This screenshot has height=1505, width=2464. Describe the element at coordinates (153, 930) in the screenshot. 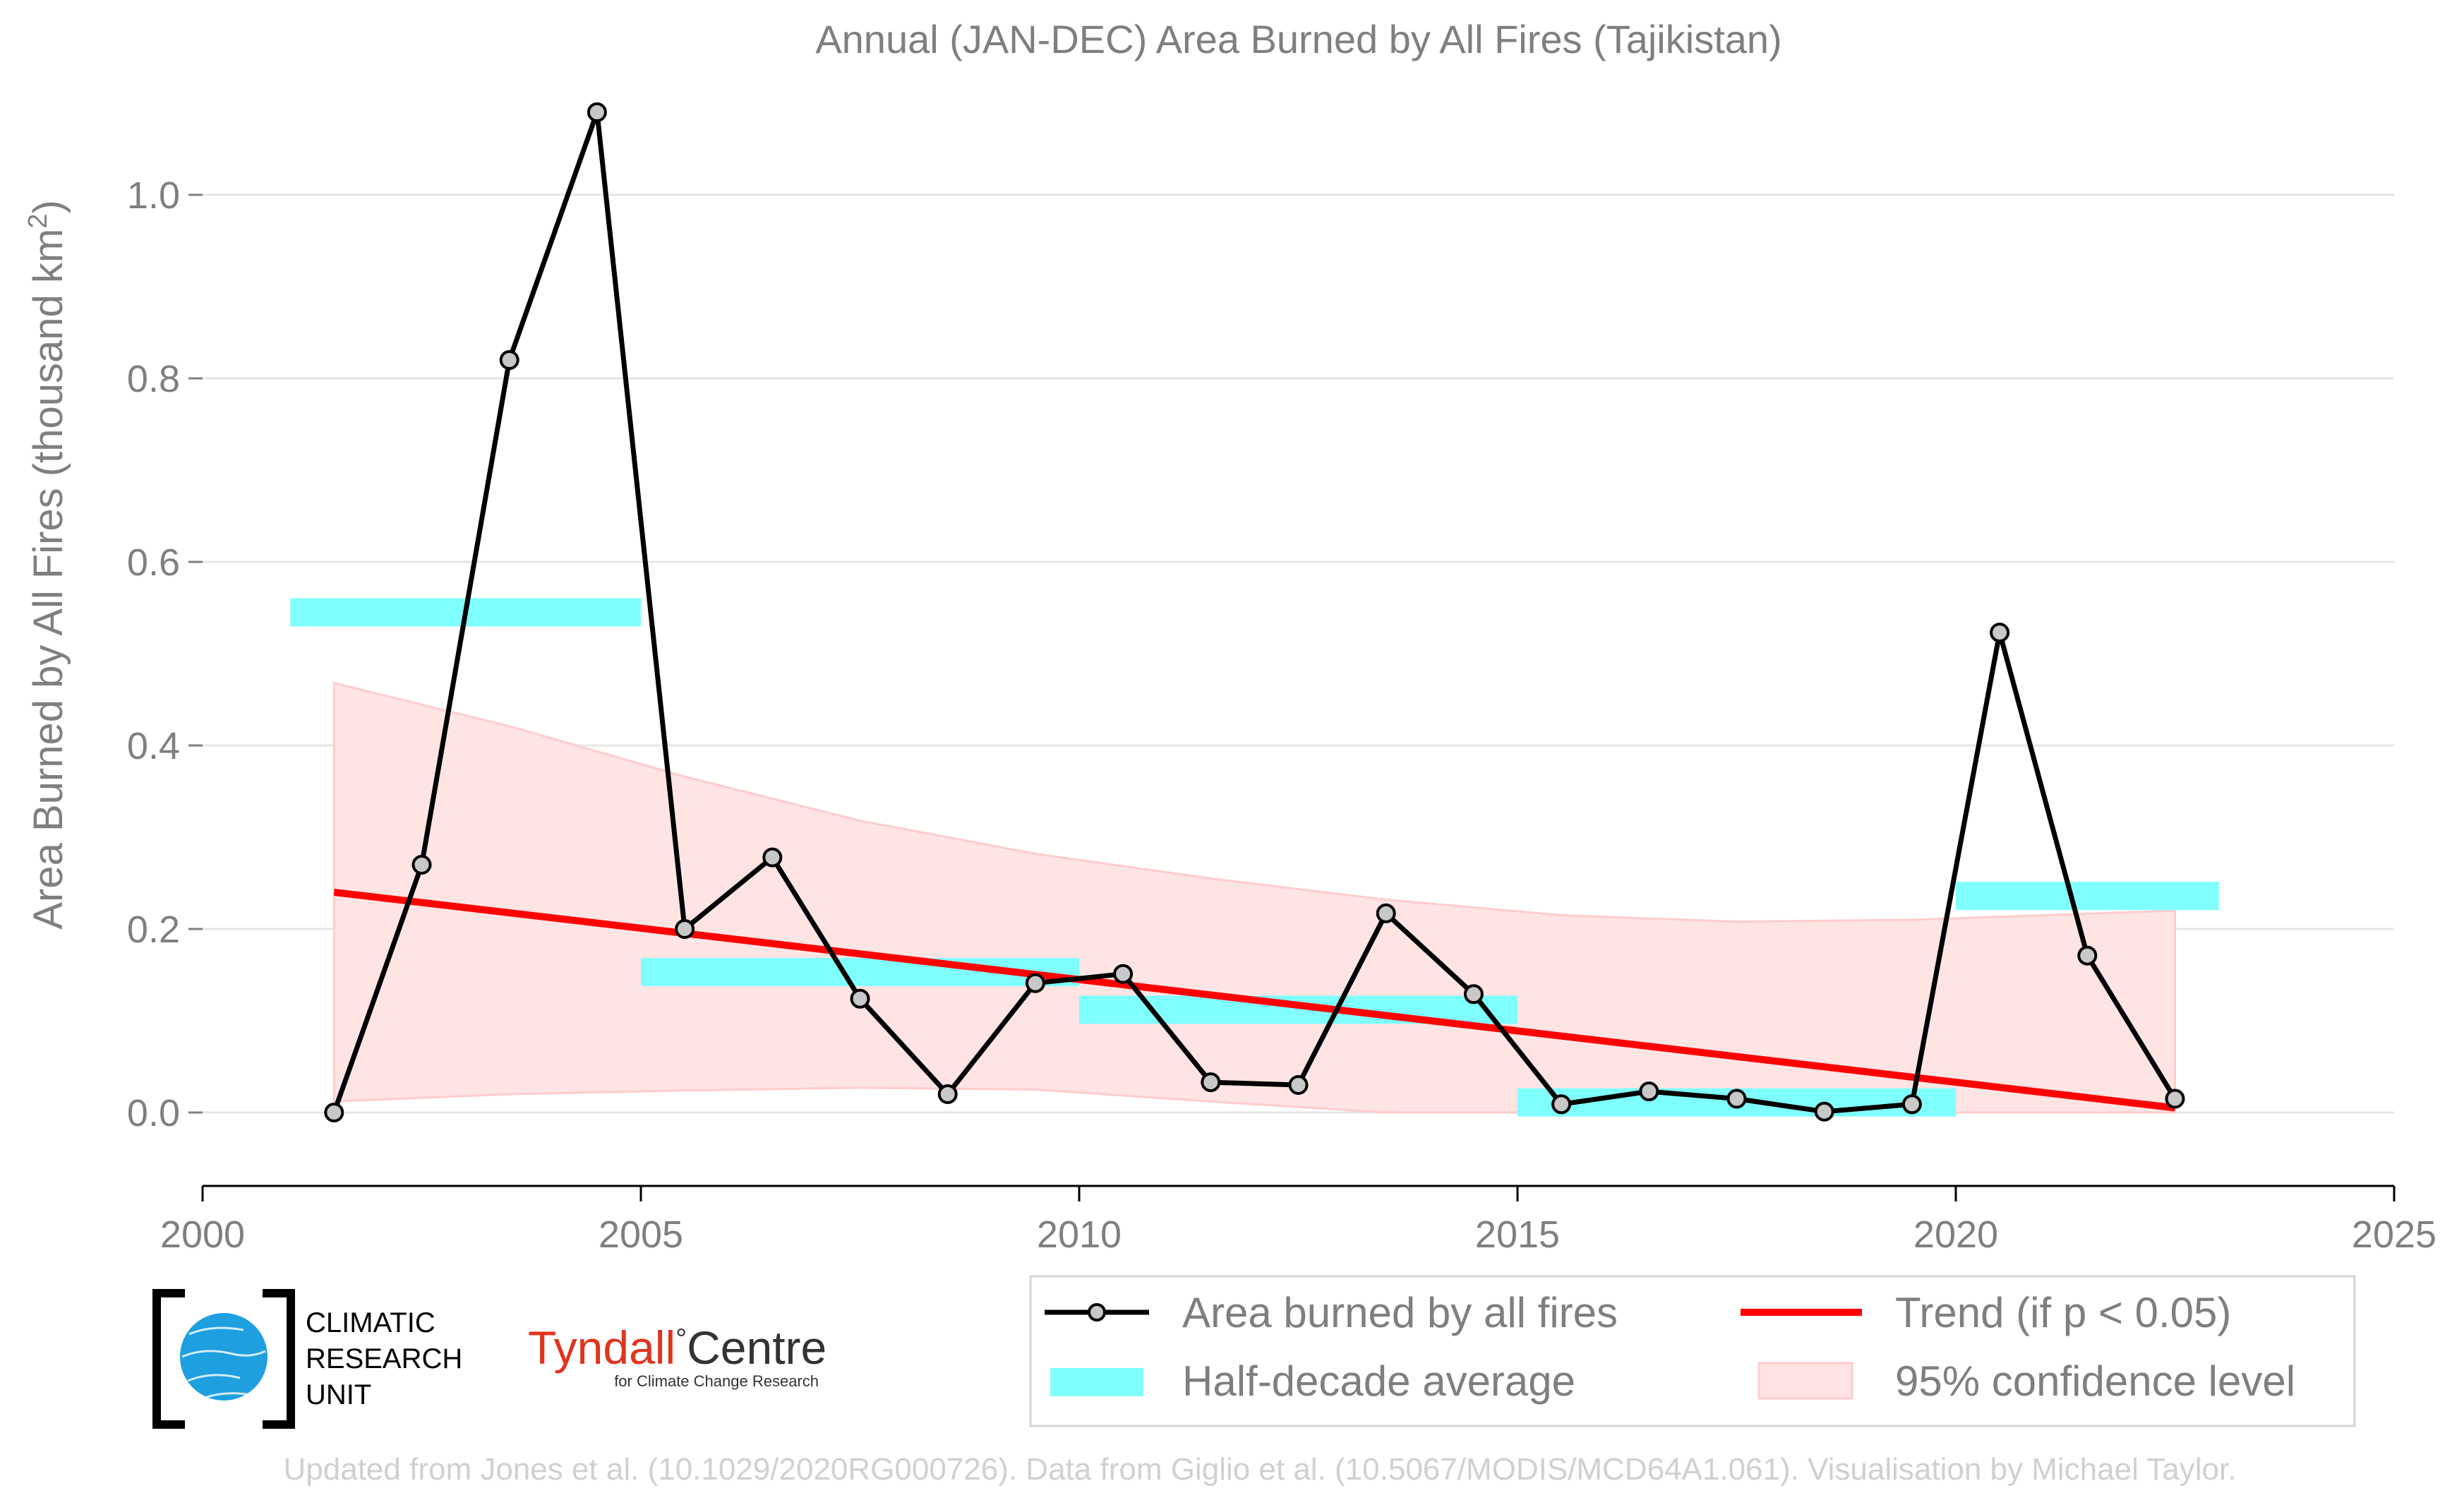

I see `y-tick-label: 0.2` at that location.